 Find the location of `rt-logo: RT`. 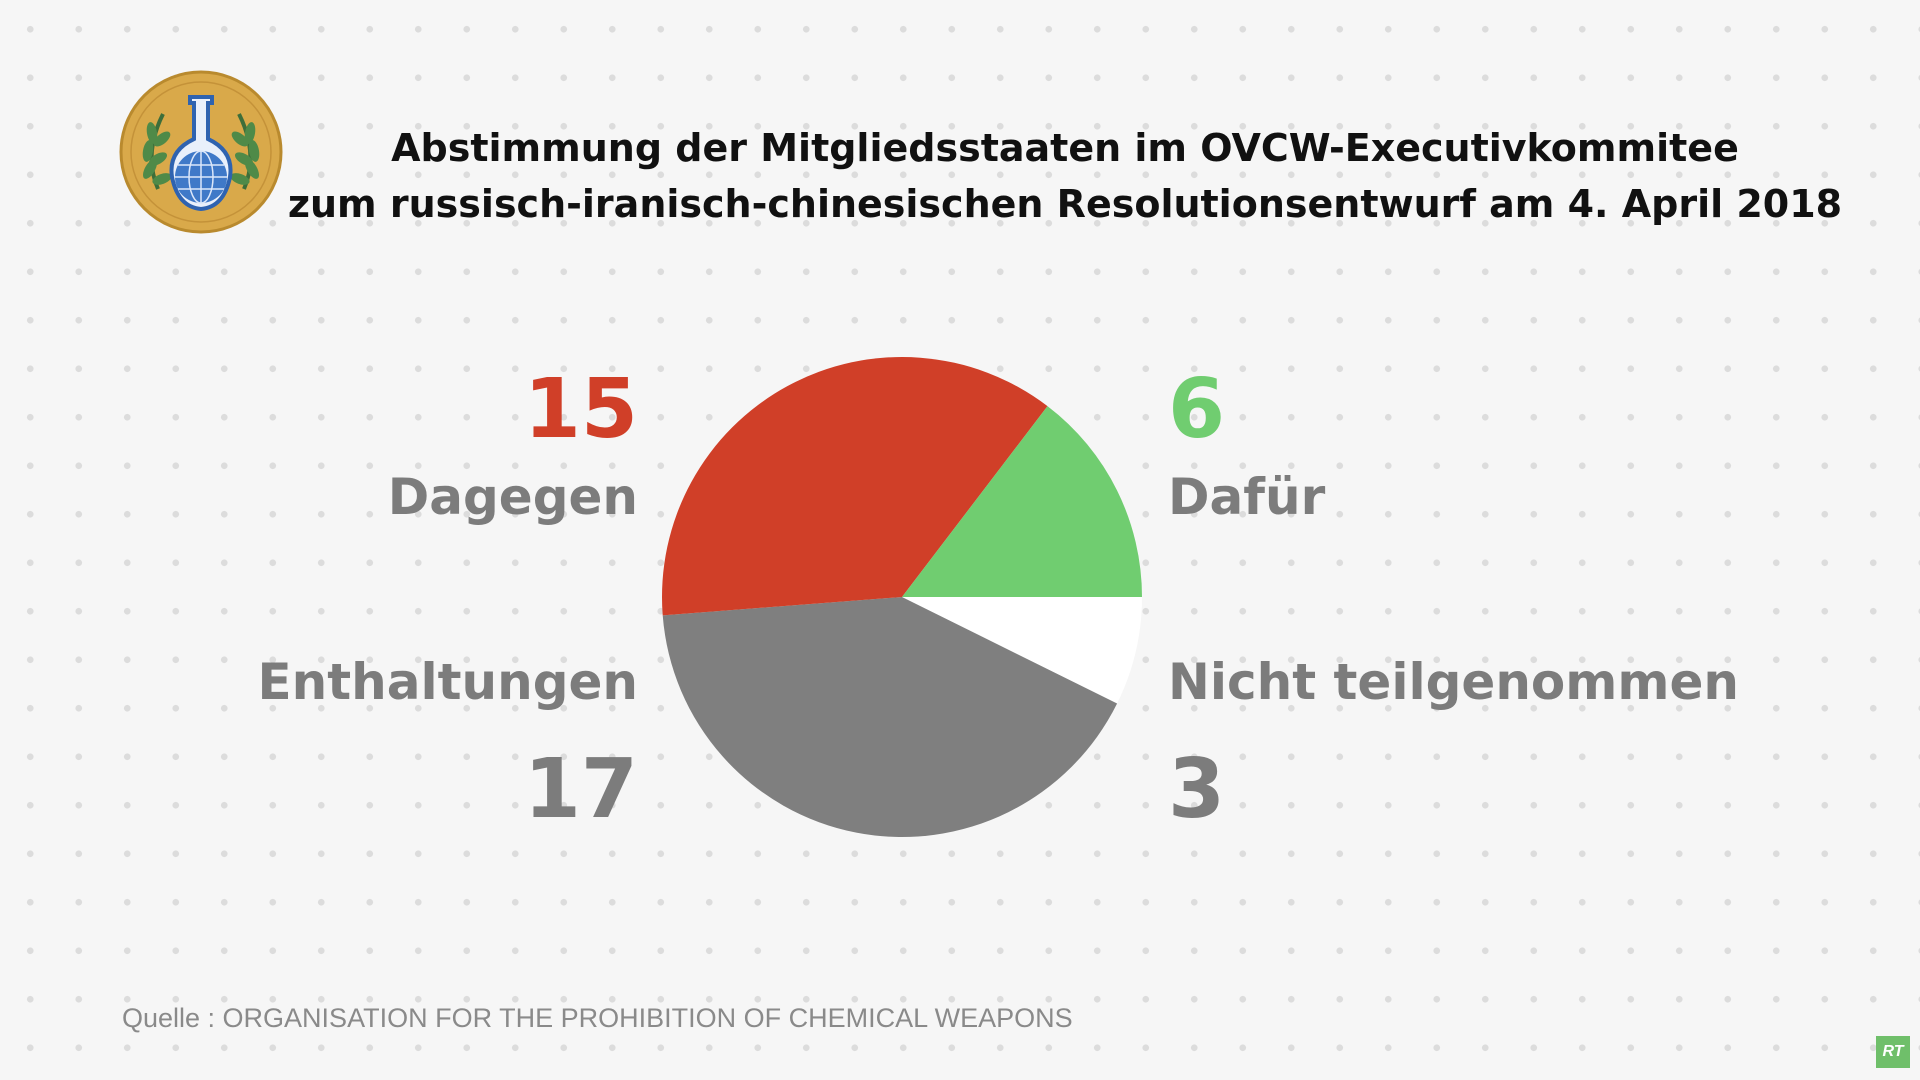

rt-logo: RT is located at coordinates (1893, 1052).